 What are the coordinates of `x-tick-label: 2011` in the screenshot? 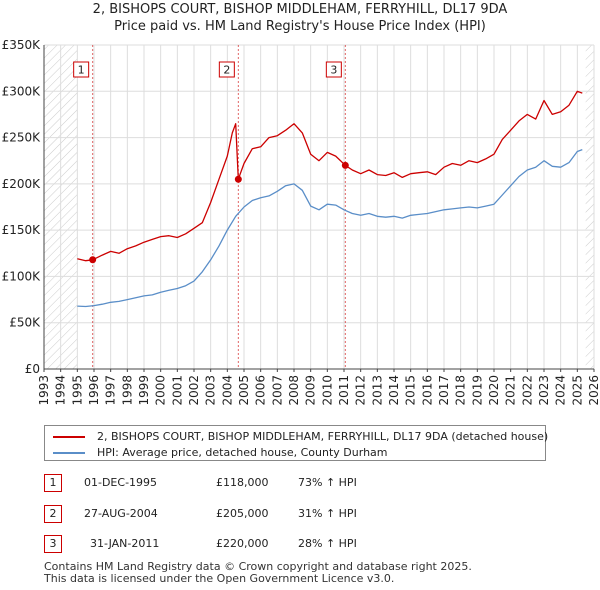 It's located at (344, 390).